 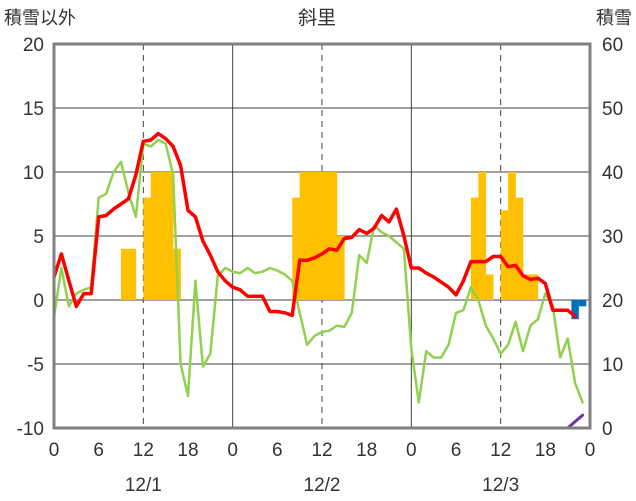 I want to click on right-tick-label: 40, so click(x=612, y=173).